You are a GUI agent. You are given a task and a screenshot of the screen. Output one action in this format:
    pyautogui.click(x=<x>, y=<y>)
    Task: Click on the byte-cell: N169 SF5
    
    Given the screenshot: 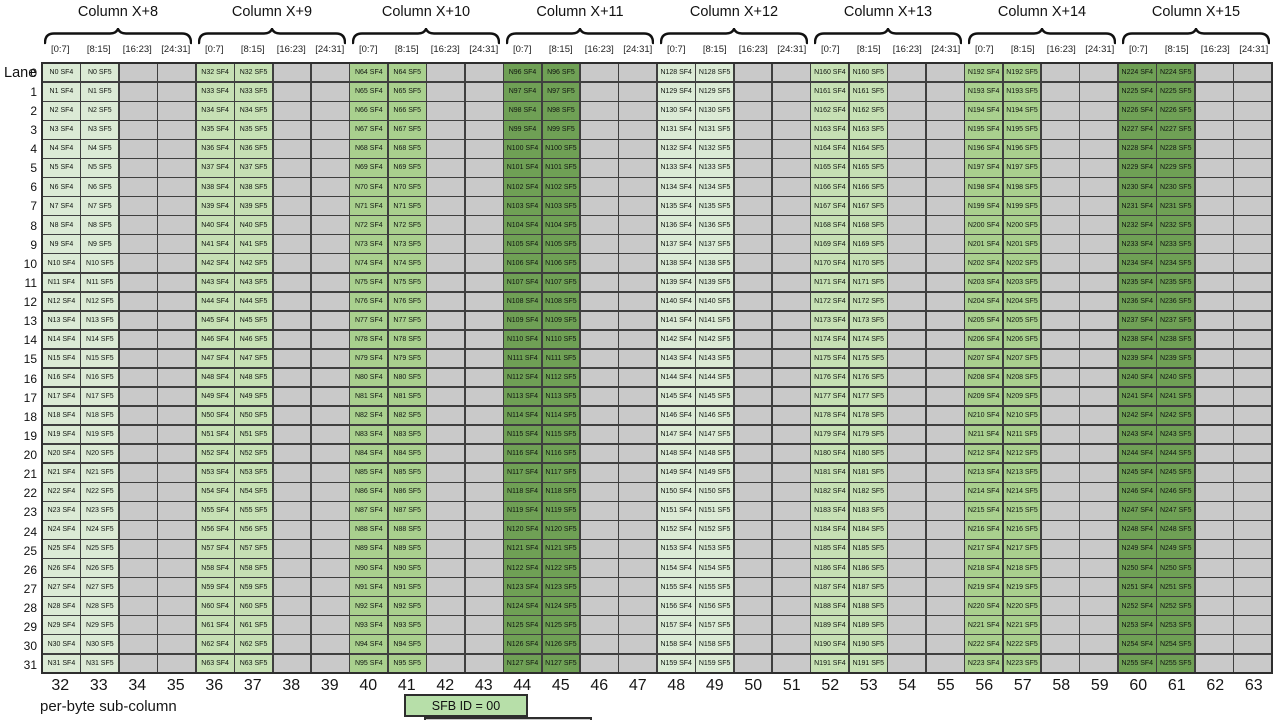 What is the action you would take?
    pyautogui.click(x=868, y=244)
    